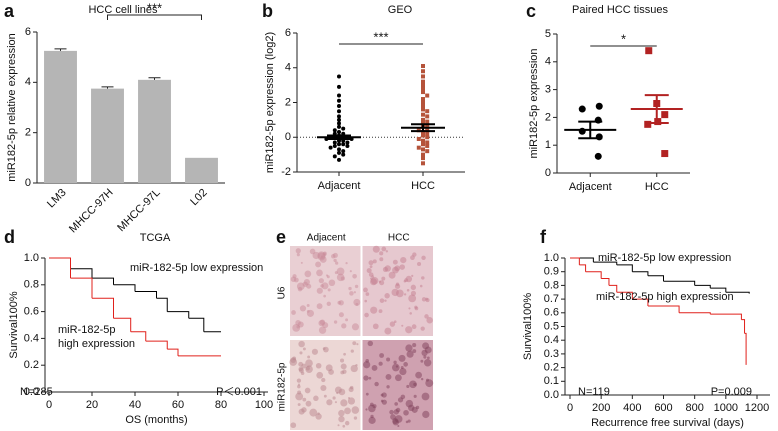 The width and height of the screenshot is (778, 431). Describe the element at coordinates (196, 268) in the screenshot. I see `series-label: miR-182-5p low expression` at that location.